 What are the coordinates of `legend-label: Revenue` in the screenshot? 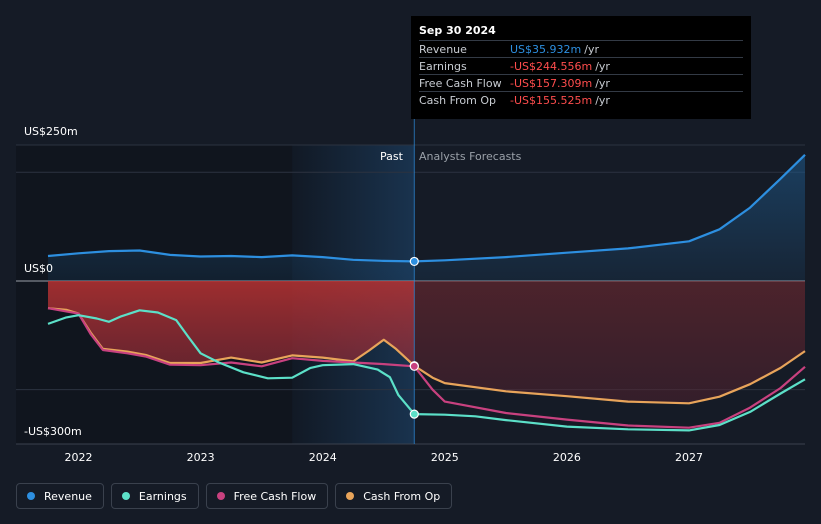 It's located at (68, 496).